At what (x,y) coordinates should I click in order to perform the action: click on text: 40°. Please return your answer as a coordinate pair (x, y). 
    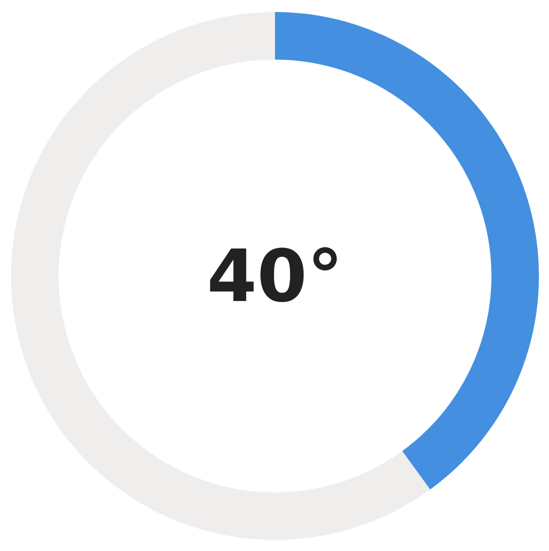
    Looking at the image, I should click on (275, 276).